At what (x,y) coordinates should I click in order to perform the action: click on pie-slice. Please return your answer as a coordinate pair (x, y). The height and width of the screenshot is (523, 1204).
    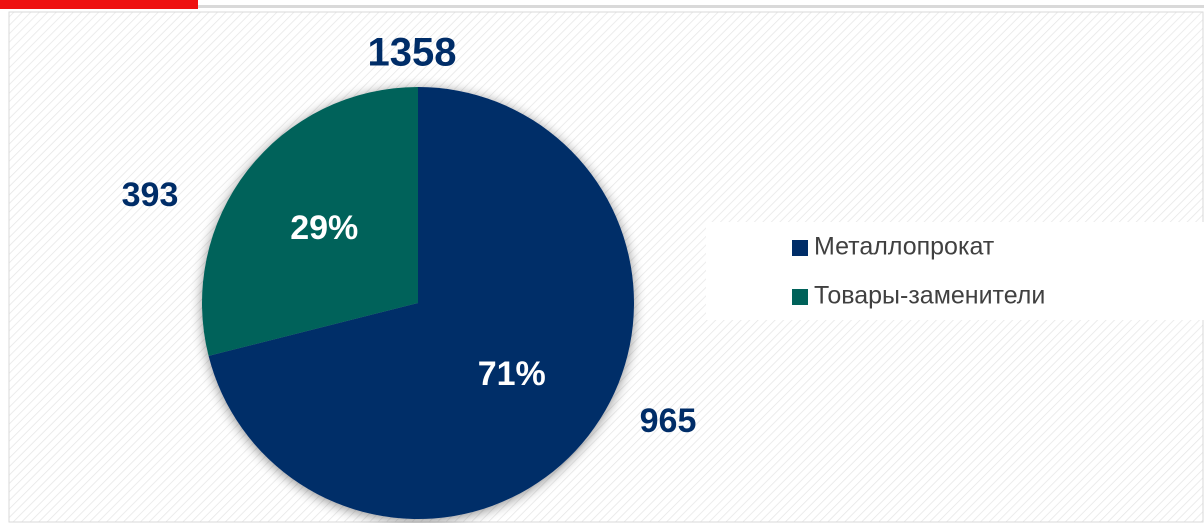
    Looking at the image, I should click on (309, 221).